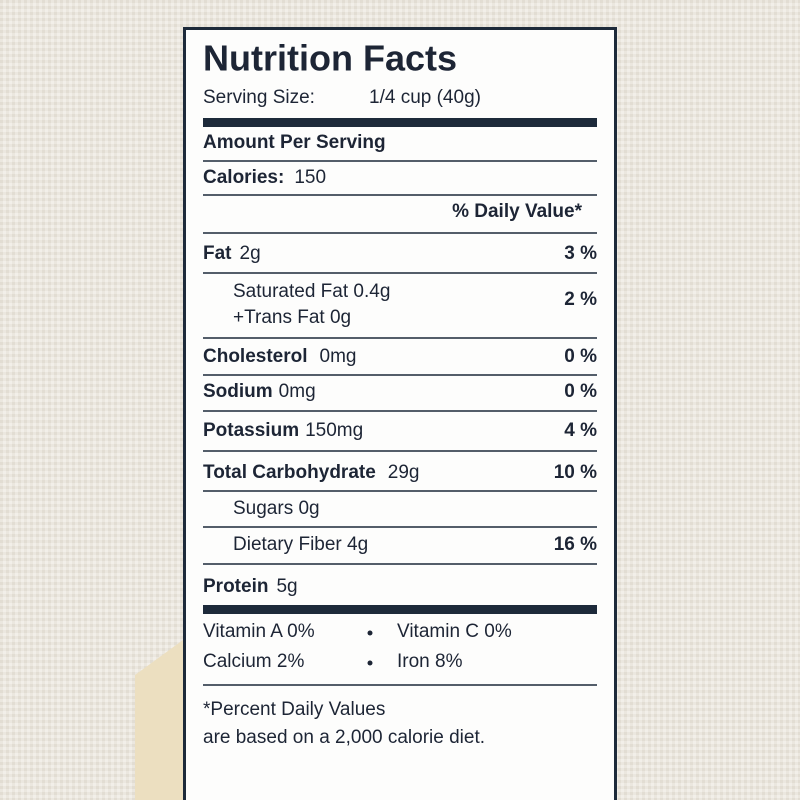  I want to click on calories-label: Calories:, so click(243, 177).